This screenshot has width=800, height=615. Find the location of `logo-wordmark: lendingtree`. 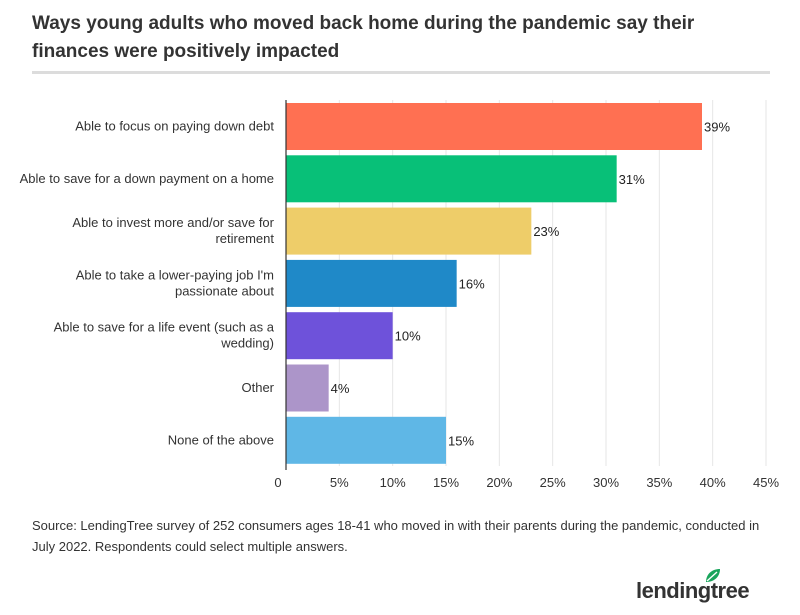

logo-wordmark: lendingtree is located at coordinates (693, 590).